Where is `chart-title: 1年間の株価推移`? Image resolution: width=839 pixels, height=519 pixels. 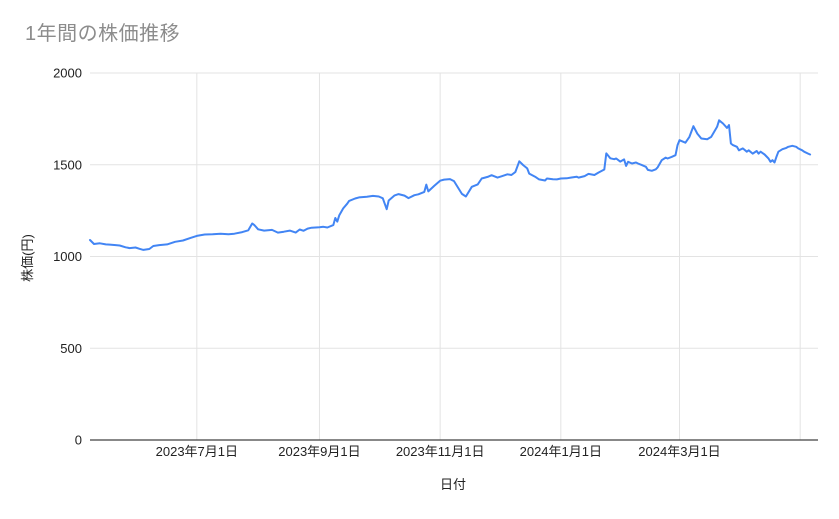
chart-title: 1年間の株価推移 is located at coordinates (103, 34).